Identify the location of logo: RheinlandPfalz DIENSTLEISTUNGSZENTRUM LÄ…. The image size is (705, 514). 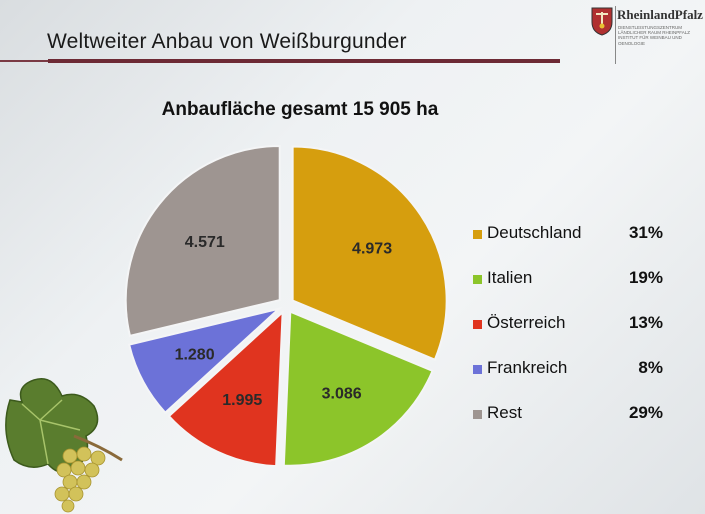
(645, 35).